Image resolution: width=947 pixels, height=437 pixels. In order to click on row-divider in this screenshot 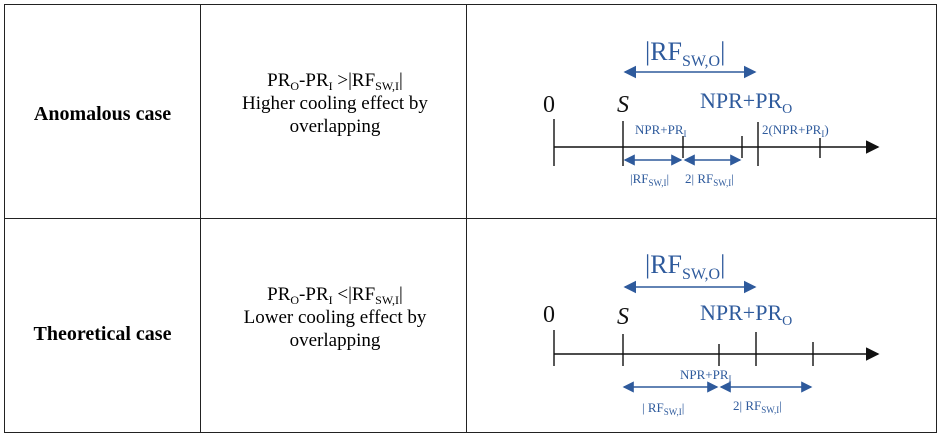, I will do `click(470, 218)`.